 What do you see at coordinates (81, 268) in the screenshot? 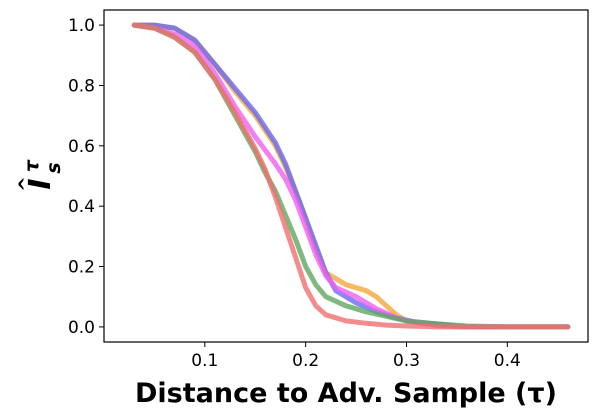
I see `y-tick-label: 0.2` at bounding box center [81, 268].